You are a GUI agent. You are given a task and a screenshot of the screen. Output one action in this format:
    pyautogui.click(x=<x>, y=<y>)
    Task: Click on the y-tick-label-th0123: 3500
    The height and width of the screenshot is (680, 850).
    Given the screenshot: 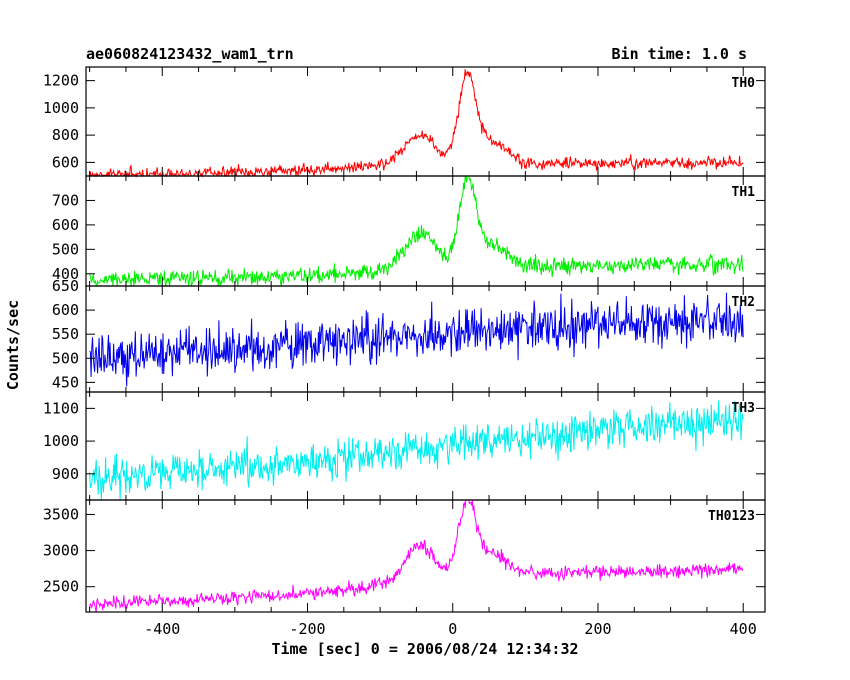 What is the action you would take?
    pyautogui.click(x=61, y=514)
    